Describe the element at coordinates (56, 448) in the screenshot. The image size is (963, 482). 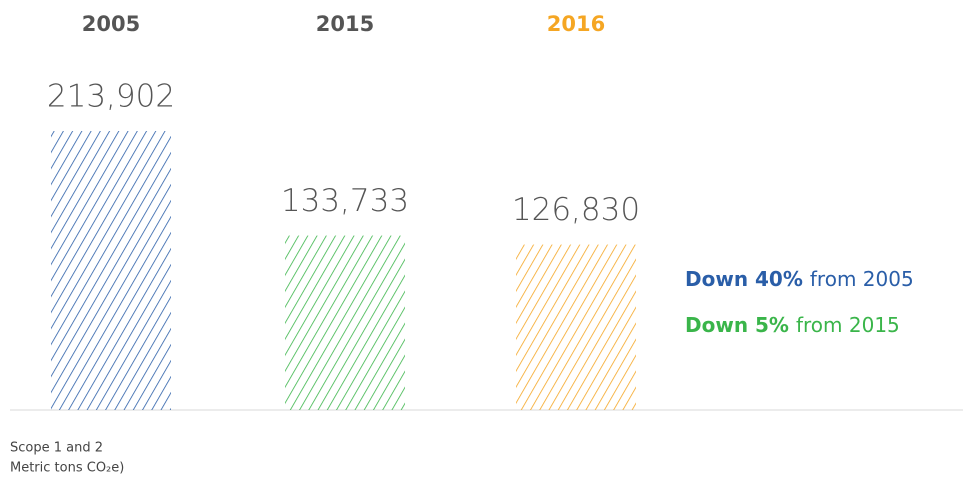
I see `footnote: Scope 1 and 2` at that location.